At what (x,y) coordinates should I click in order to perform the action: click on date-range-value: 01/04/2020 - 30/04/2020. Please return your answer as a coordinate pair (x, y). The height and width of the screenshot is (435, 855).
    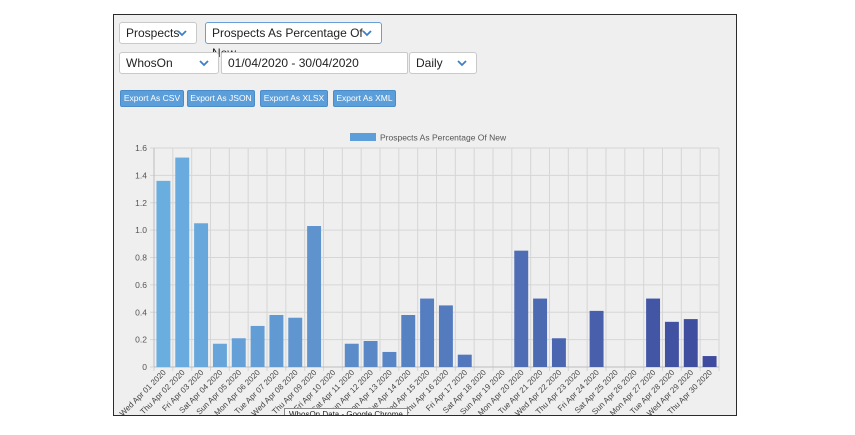
    Looking at the image, I should click on (293, 63).